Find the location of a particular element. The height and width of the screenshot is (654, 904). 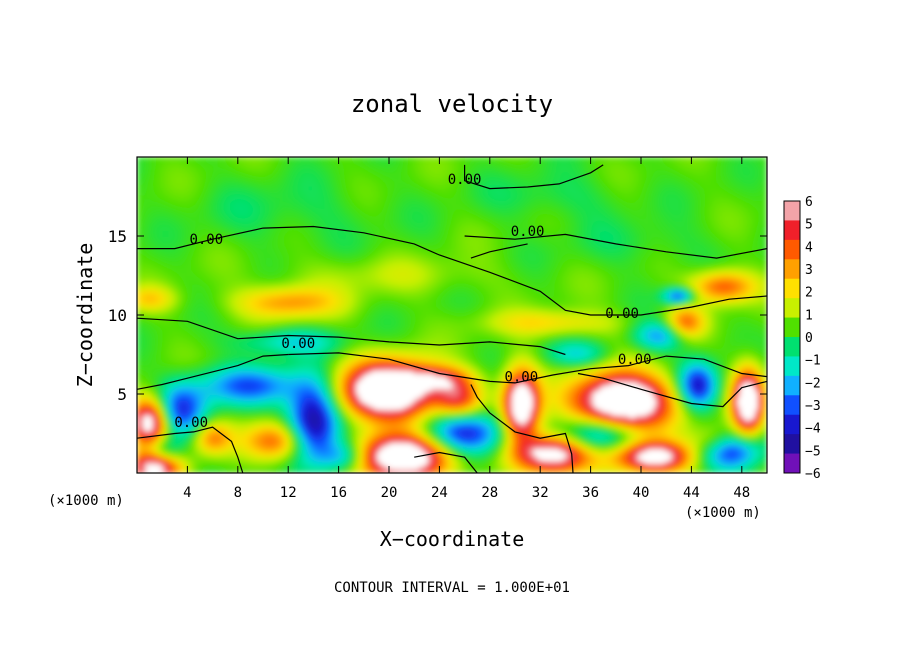

x-unit-left: (×1000 m) is located at coordinates (86, 501).